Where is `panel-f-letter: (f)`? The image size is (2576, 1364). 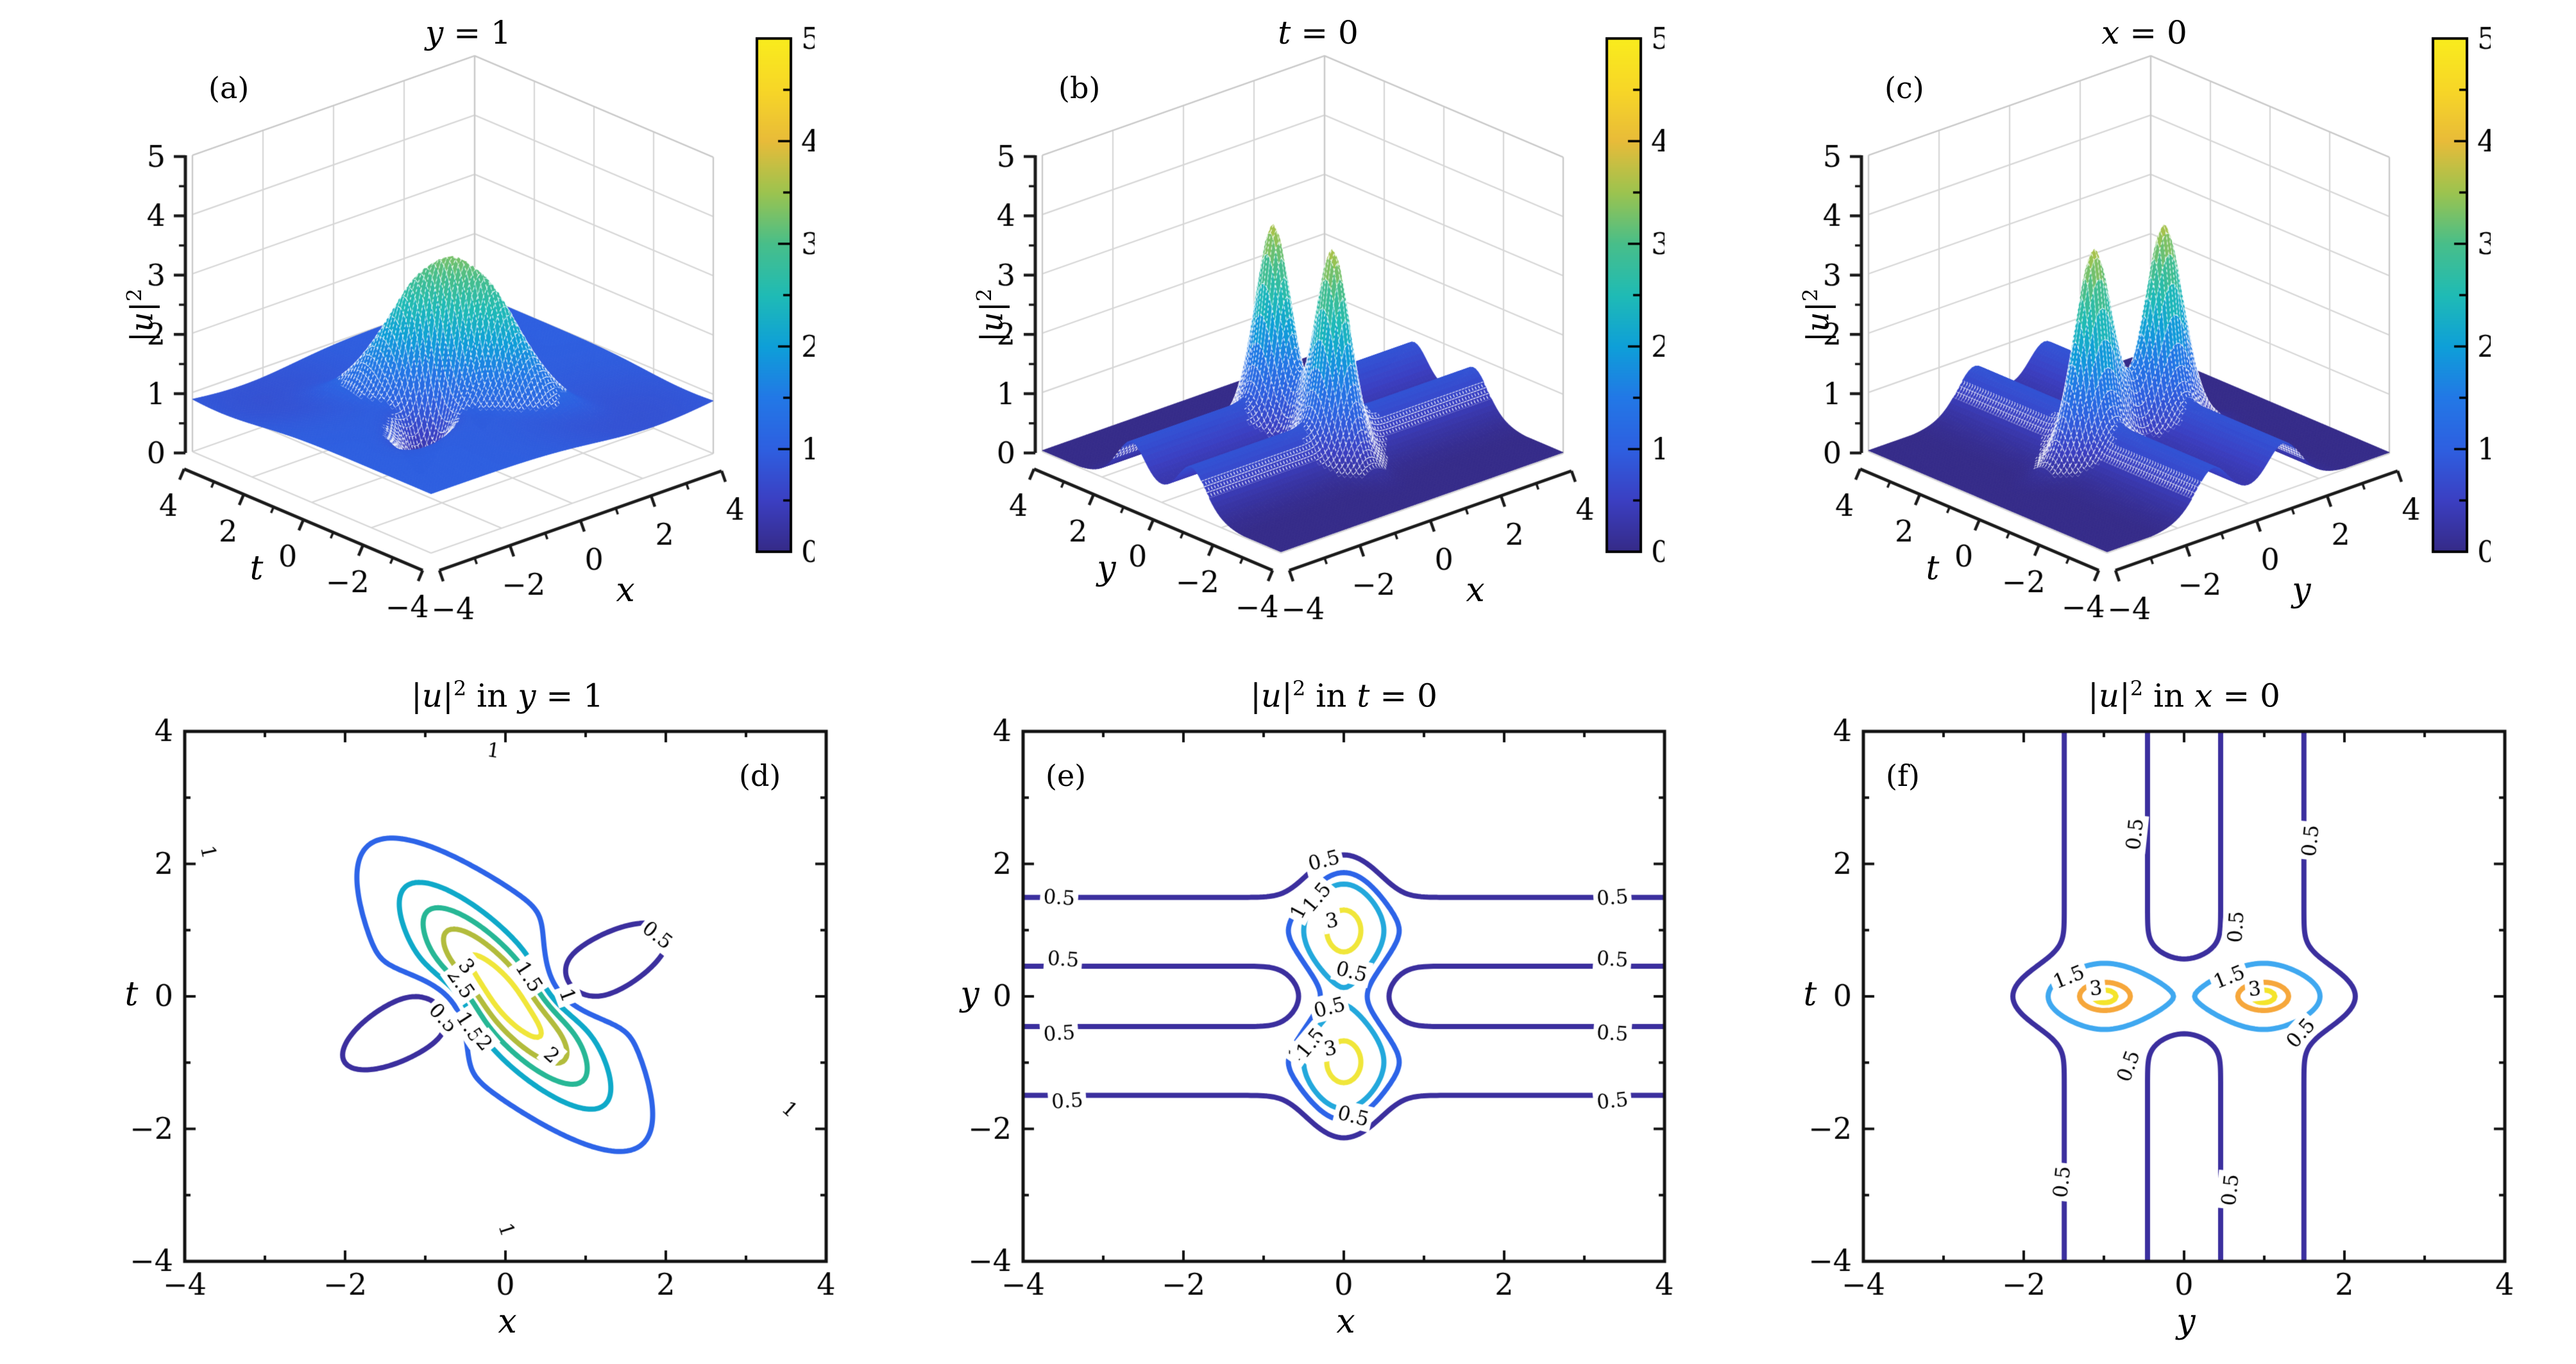
panel-f-letter: (f) is located at coordinates (1903, 775).